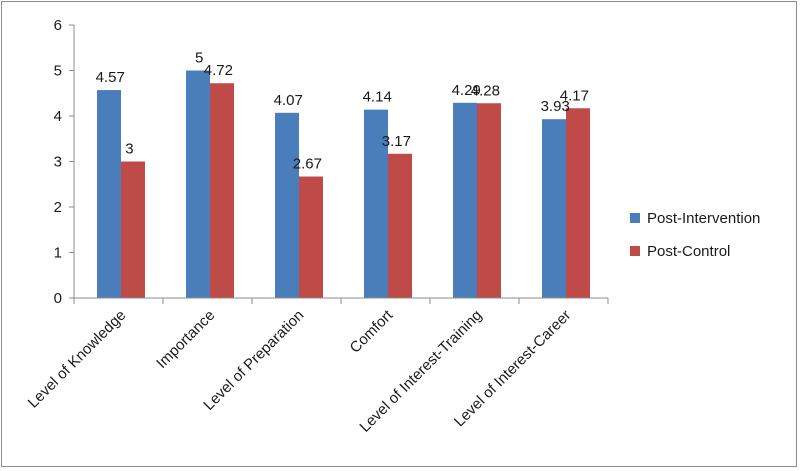 This screenshot has width=800, height=471. What do you see at coordinates (58, 71) in the screenshot?
I see `y-tick-label: 5` at bounding box center [58, 71].